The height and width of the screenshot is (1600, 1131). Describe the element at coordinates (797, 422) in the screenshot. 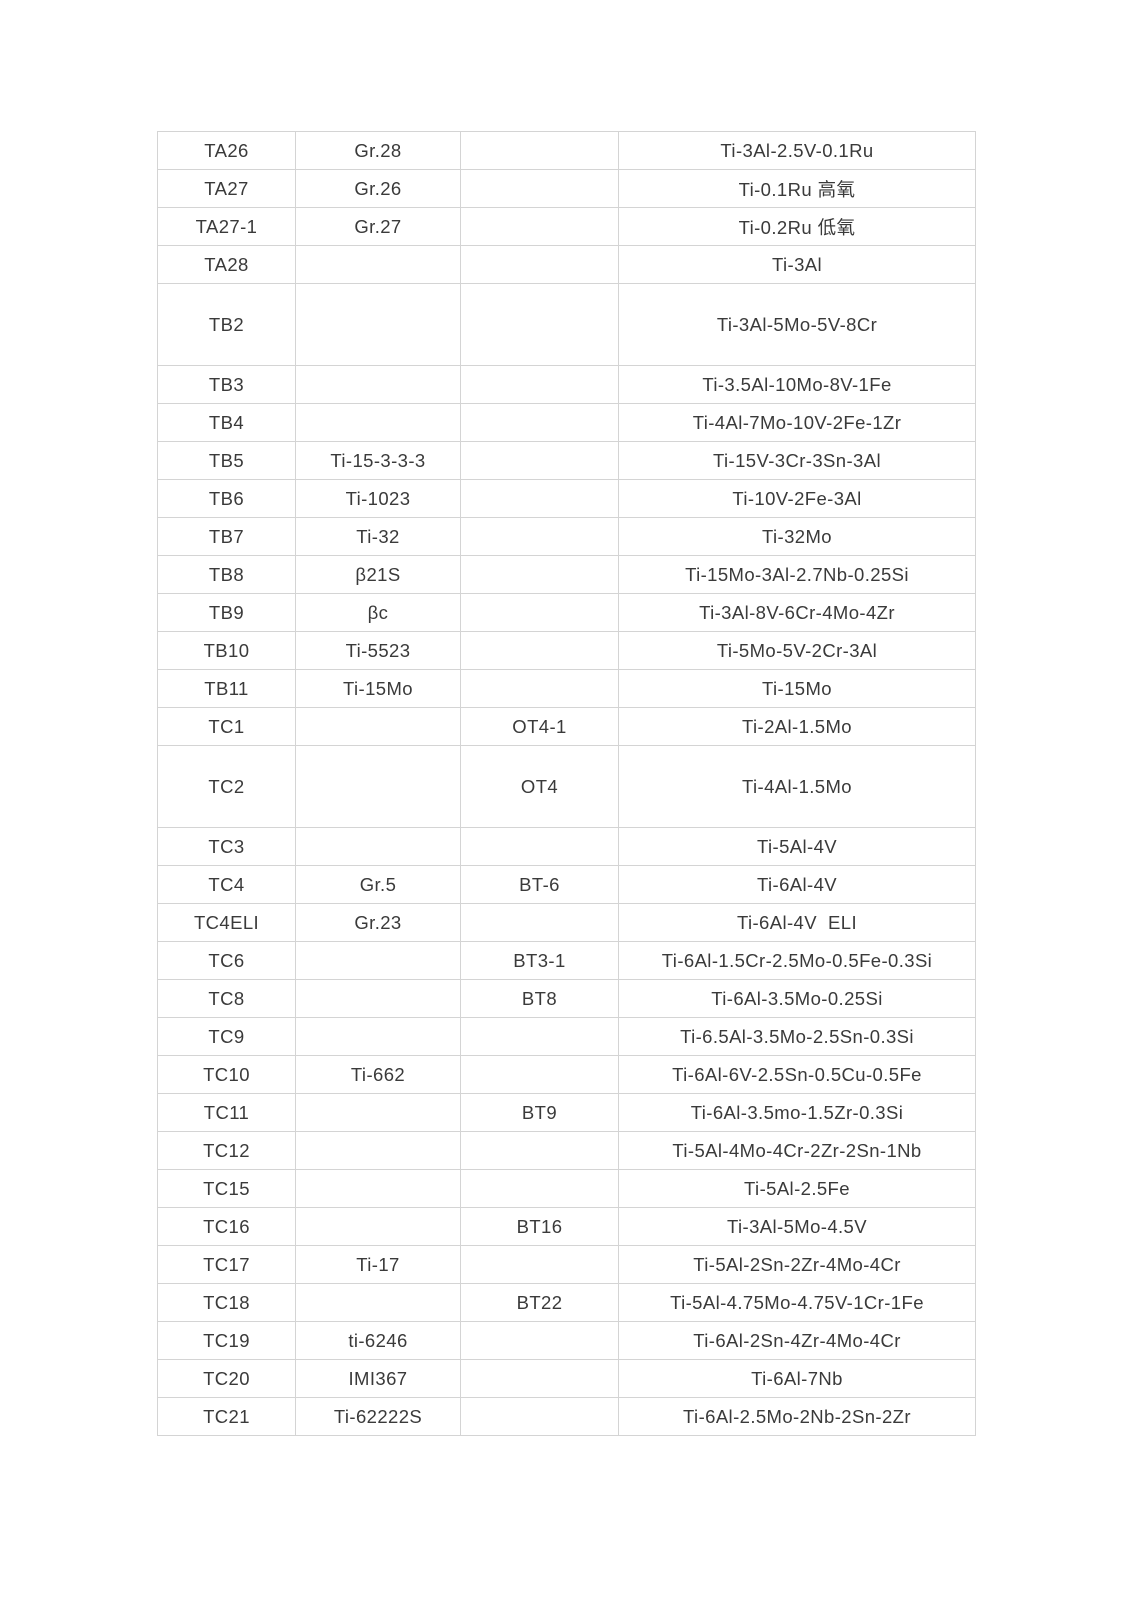

I see `composition-cell: Ti-4Al-7Mo-10V-2Fe-1Zr` at that location.